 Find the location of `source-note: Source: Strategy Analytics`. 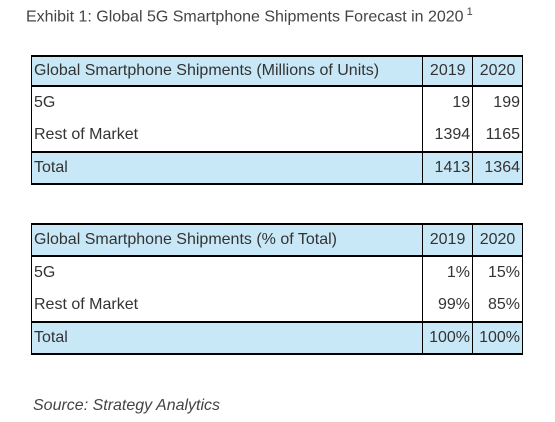

source-note: Source: Strategy Analytics is located at coordinates (127, 405).